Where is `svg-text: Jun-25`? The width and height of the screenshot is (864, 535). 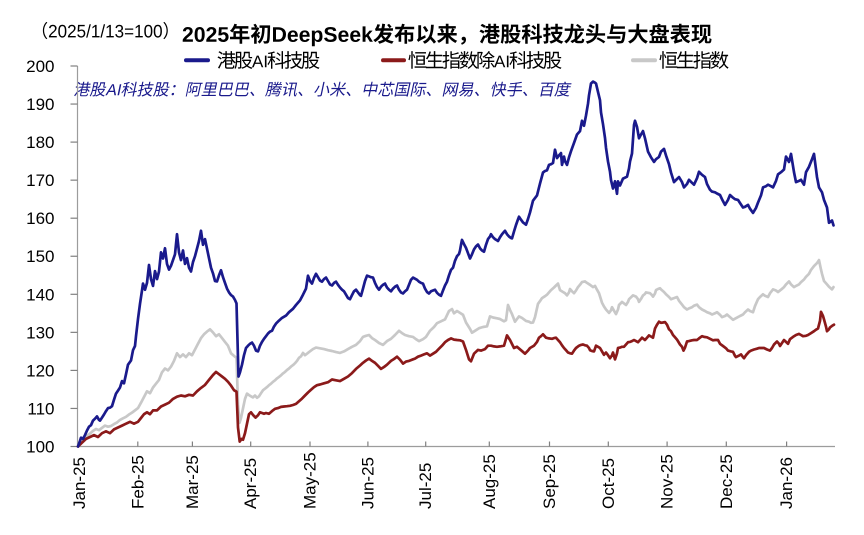 svg-text: Jun-25 is located at coordinates (367, 483).